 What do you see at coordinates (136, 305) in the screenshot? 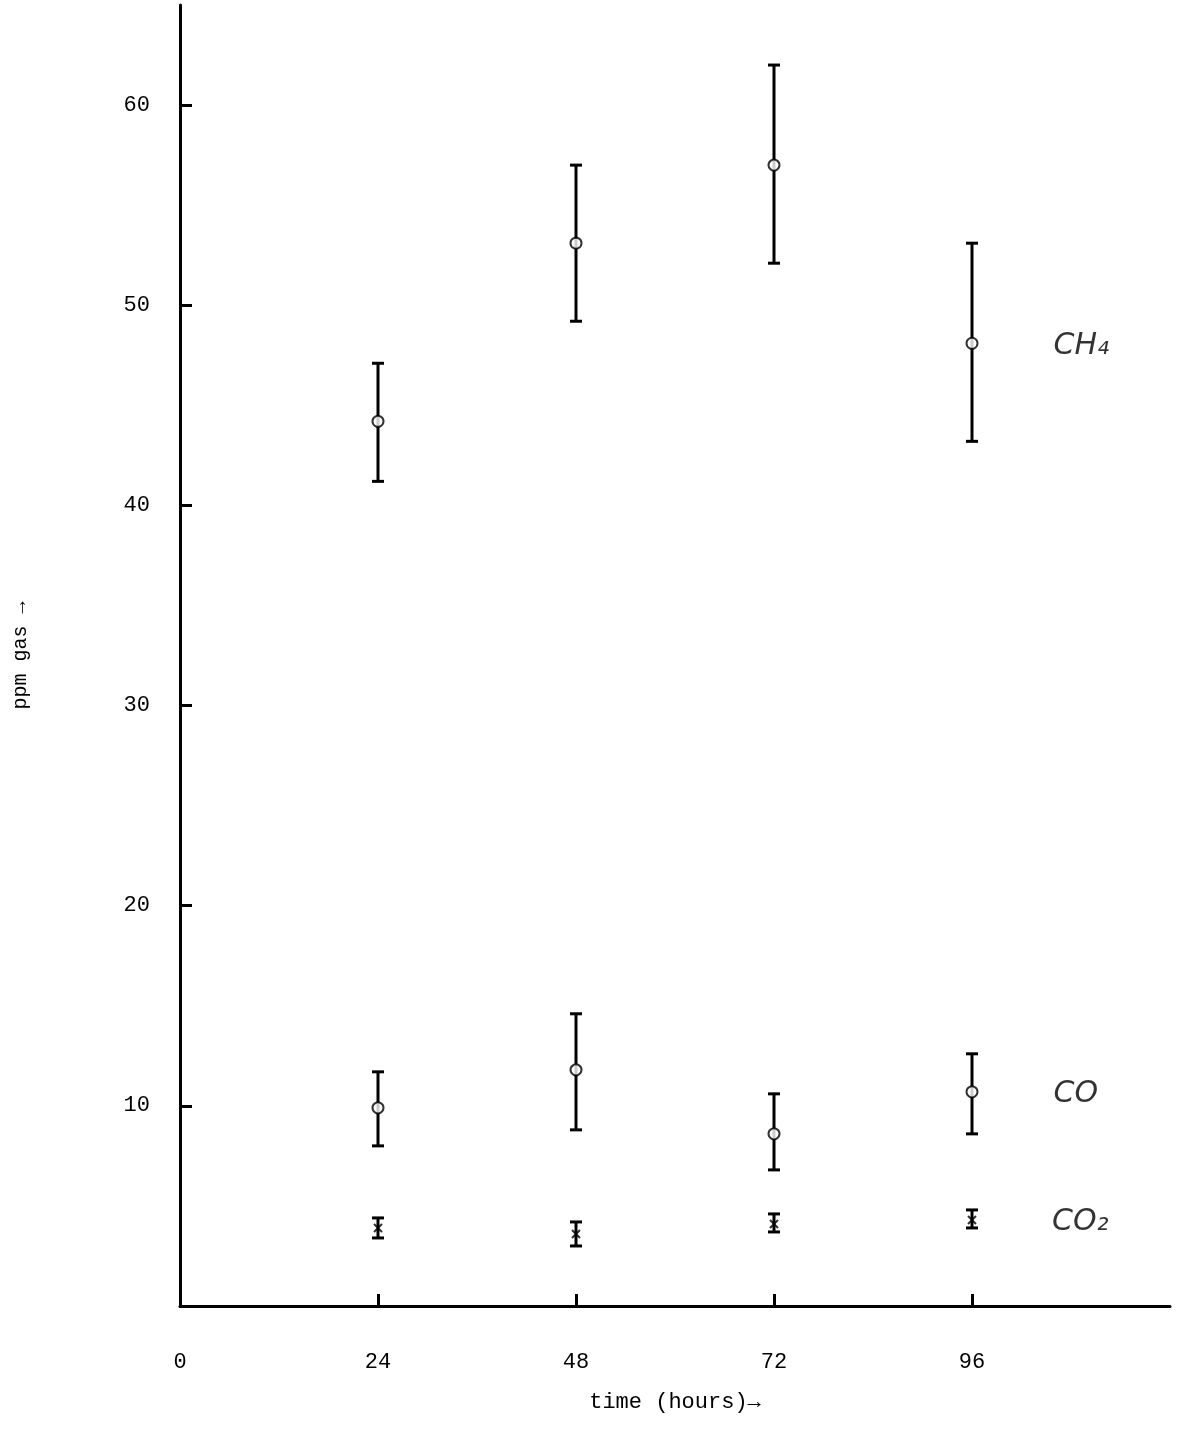
I see `y-tick-label: 50` at bounding box center [136, 305].